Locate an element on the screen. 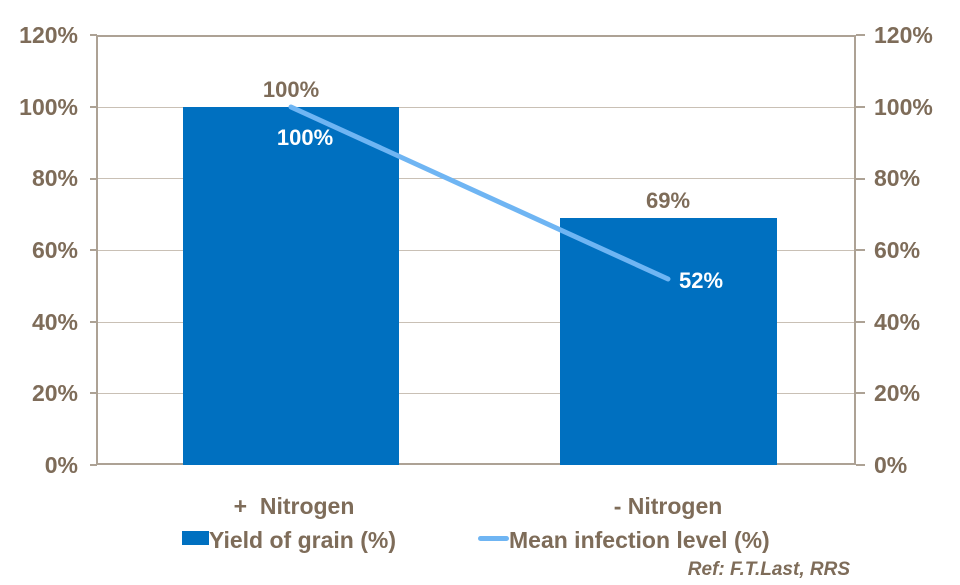  bar-label-plus-nitrogen: 100% is located at coordinates (291, 89).